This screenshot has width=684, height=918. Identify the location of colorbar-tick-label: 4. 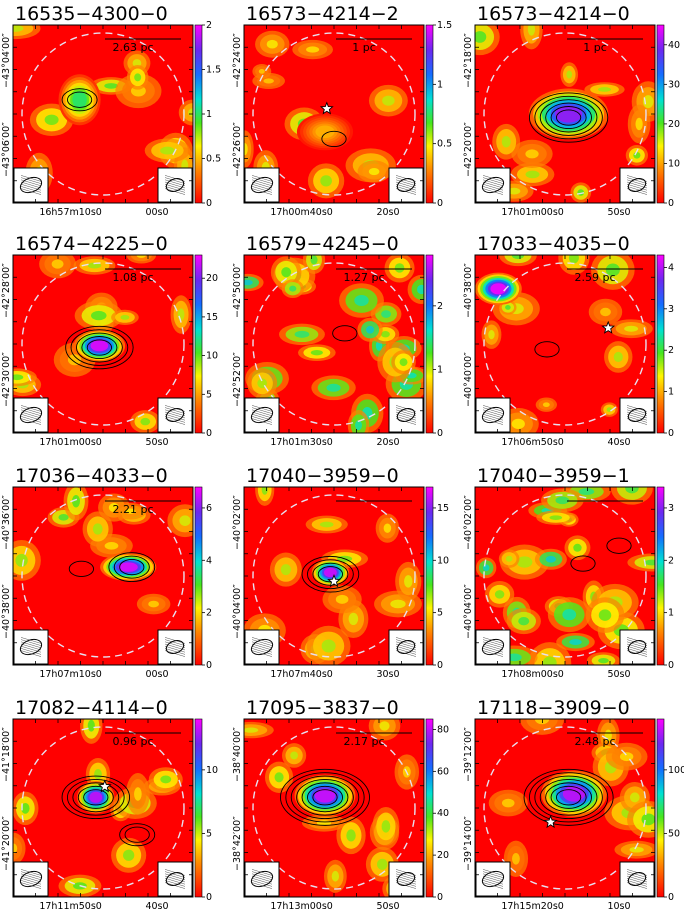
(209, 560).